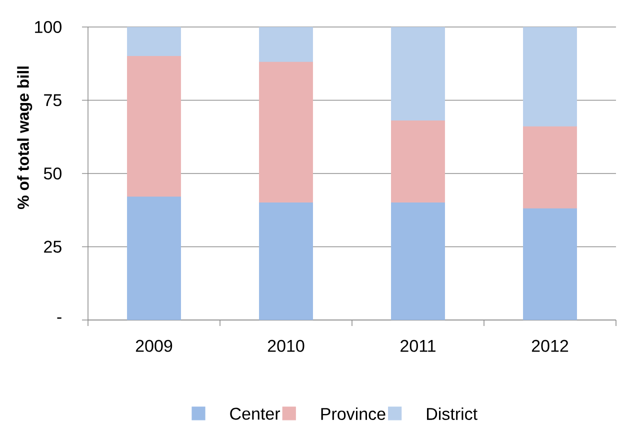 This screenshot has width=618, height=426. Describe the element at coordinates (59, 318) in the screenshot. I see `y-tick-label: -` at that location.